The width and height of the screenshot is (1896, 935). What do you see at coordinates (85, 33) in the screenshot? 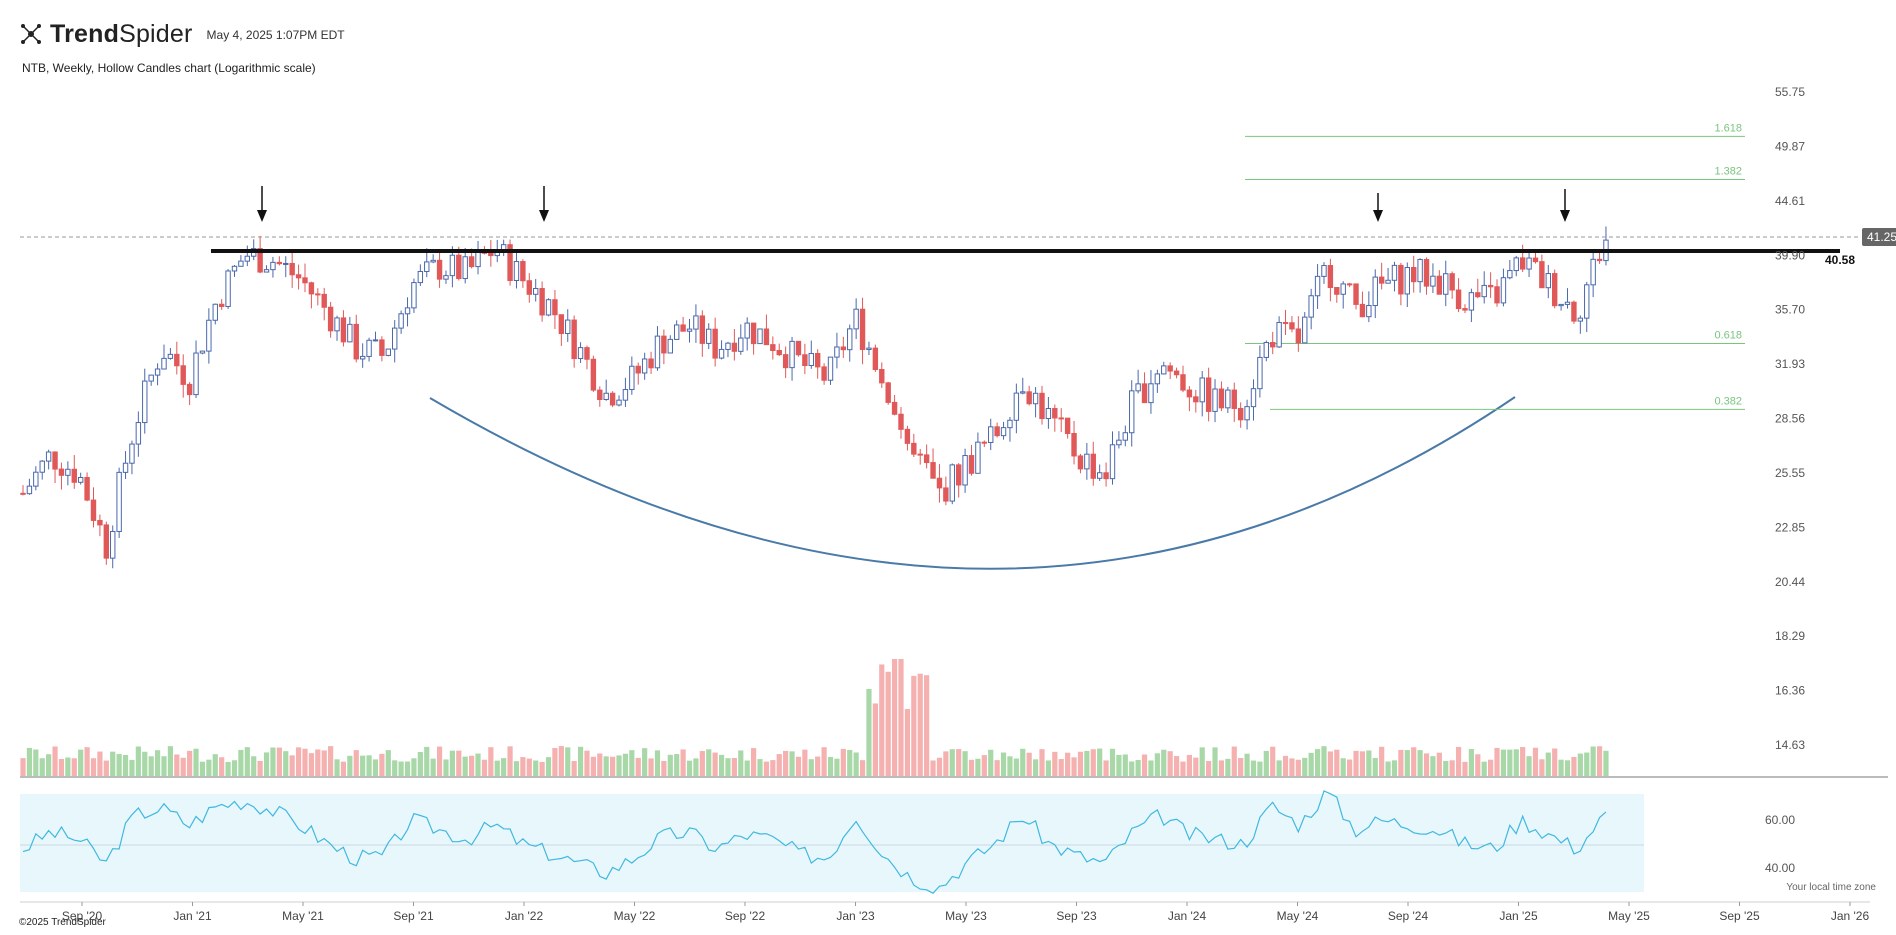
I see `brand-prefix: Trend` at bounding box center [85, 33].